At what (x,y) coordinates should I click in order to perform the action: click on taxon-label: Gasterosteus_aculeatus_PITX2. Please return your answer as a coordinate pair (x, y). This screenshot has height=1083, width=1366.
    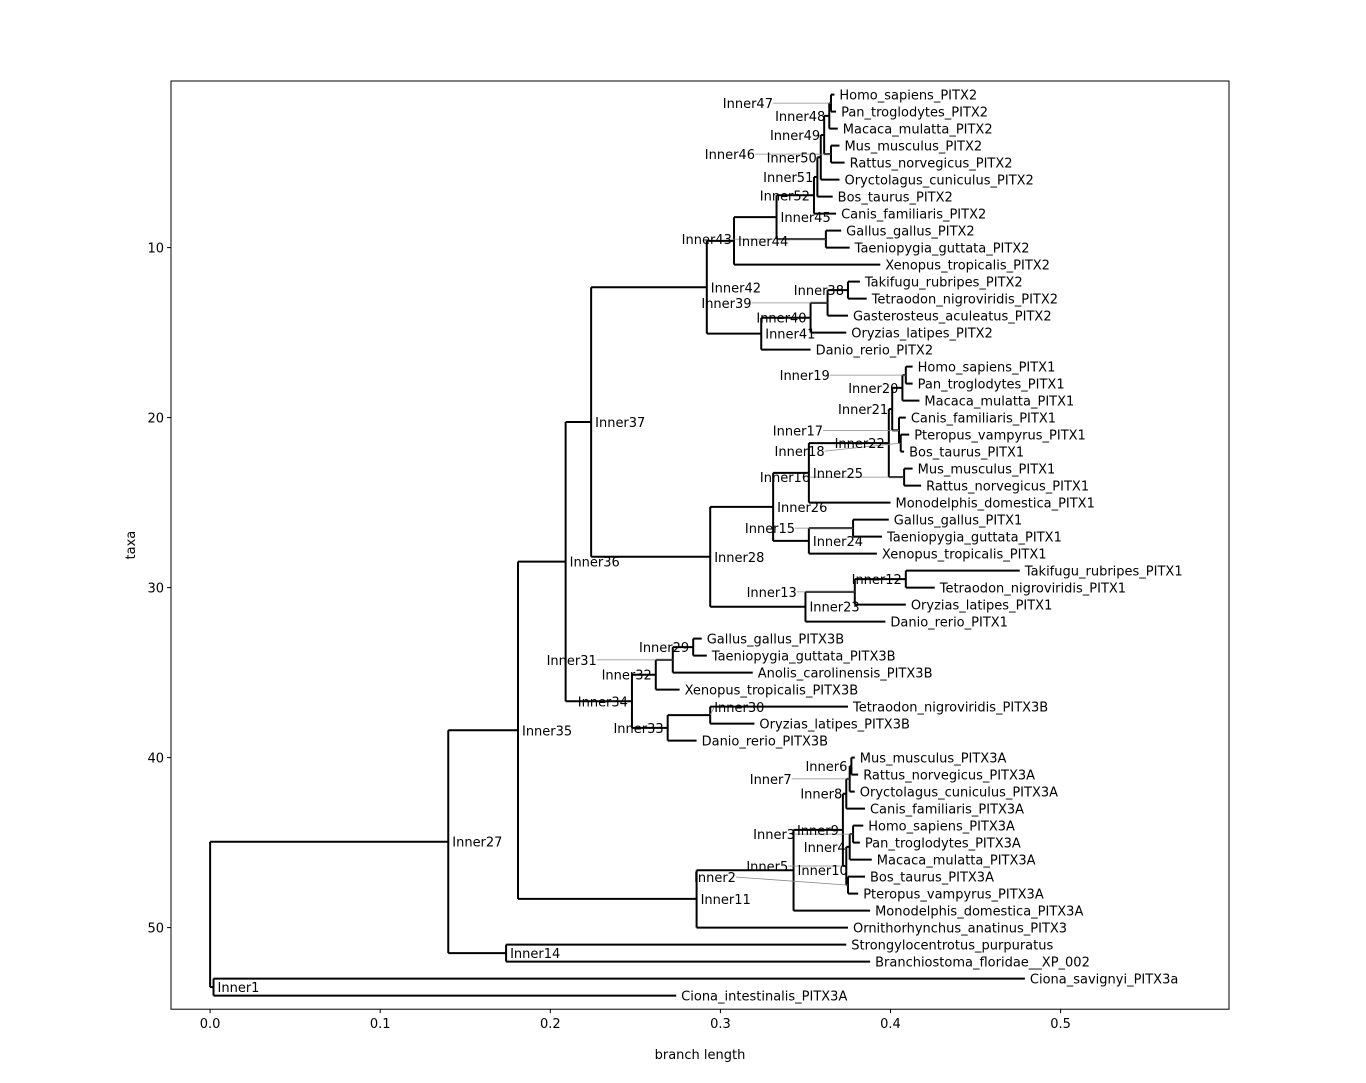
    Looking at the image, I should click on (952, 317).